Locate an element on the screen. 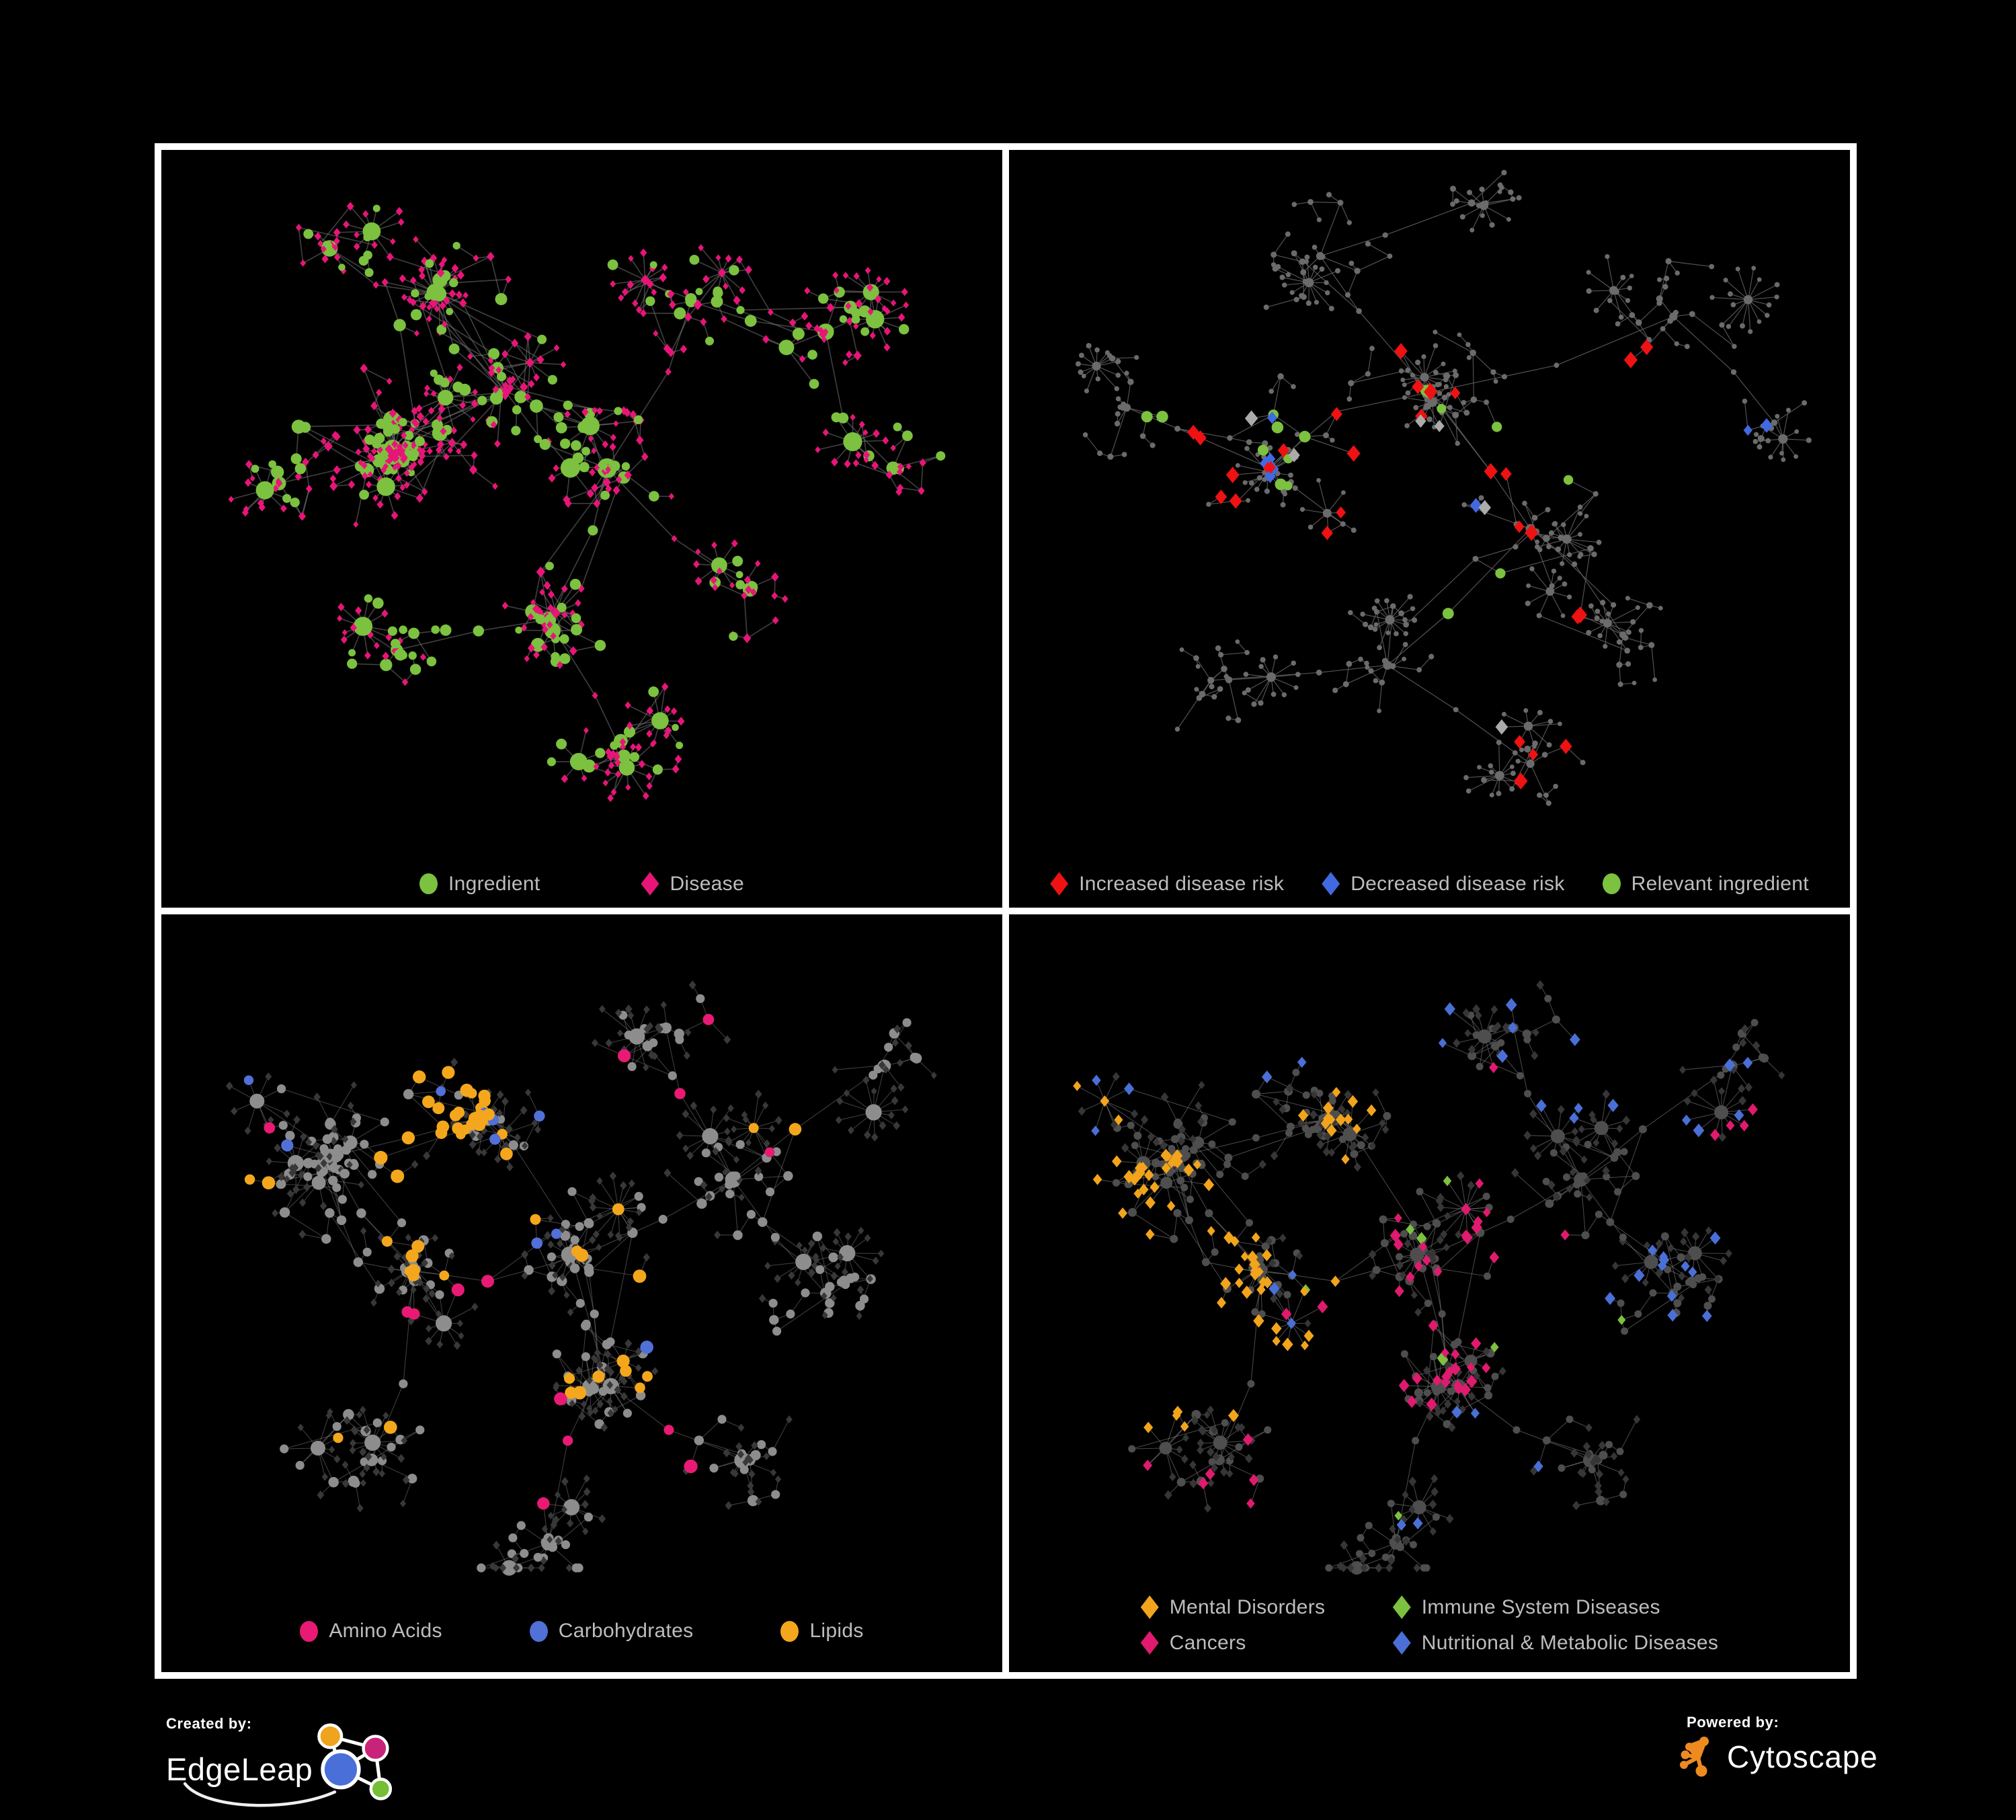 The width and height of the screenshot is (2016, 1820). cytoscape-credit: Powered by: Cytoscape is located at coordinates (1777, 1747).